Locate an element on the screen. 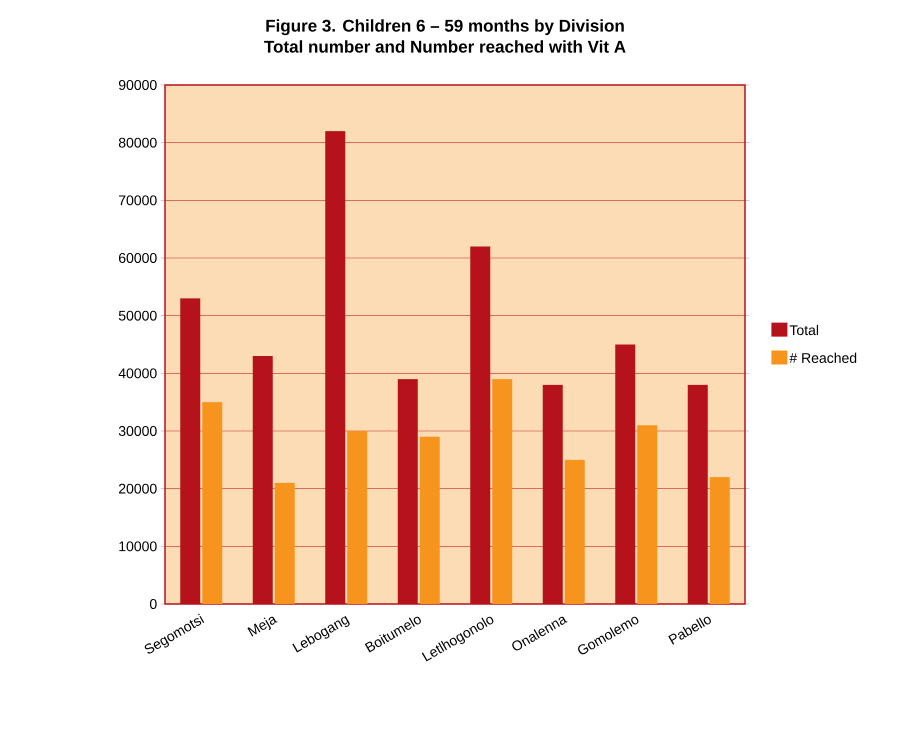 This screenshot has height=729, width=920. legend-label: # Reached is located at coordinates (822, 357).